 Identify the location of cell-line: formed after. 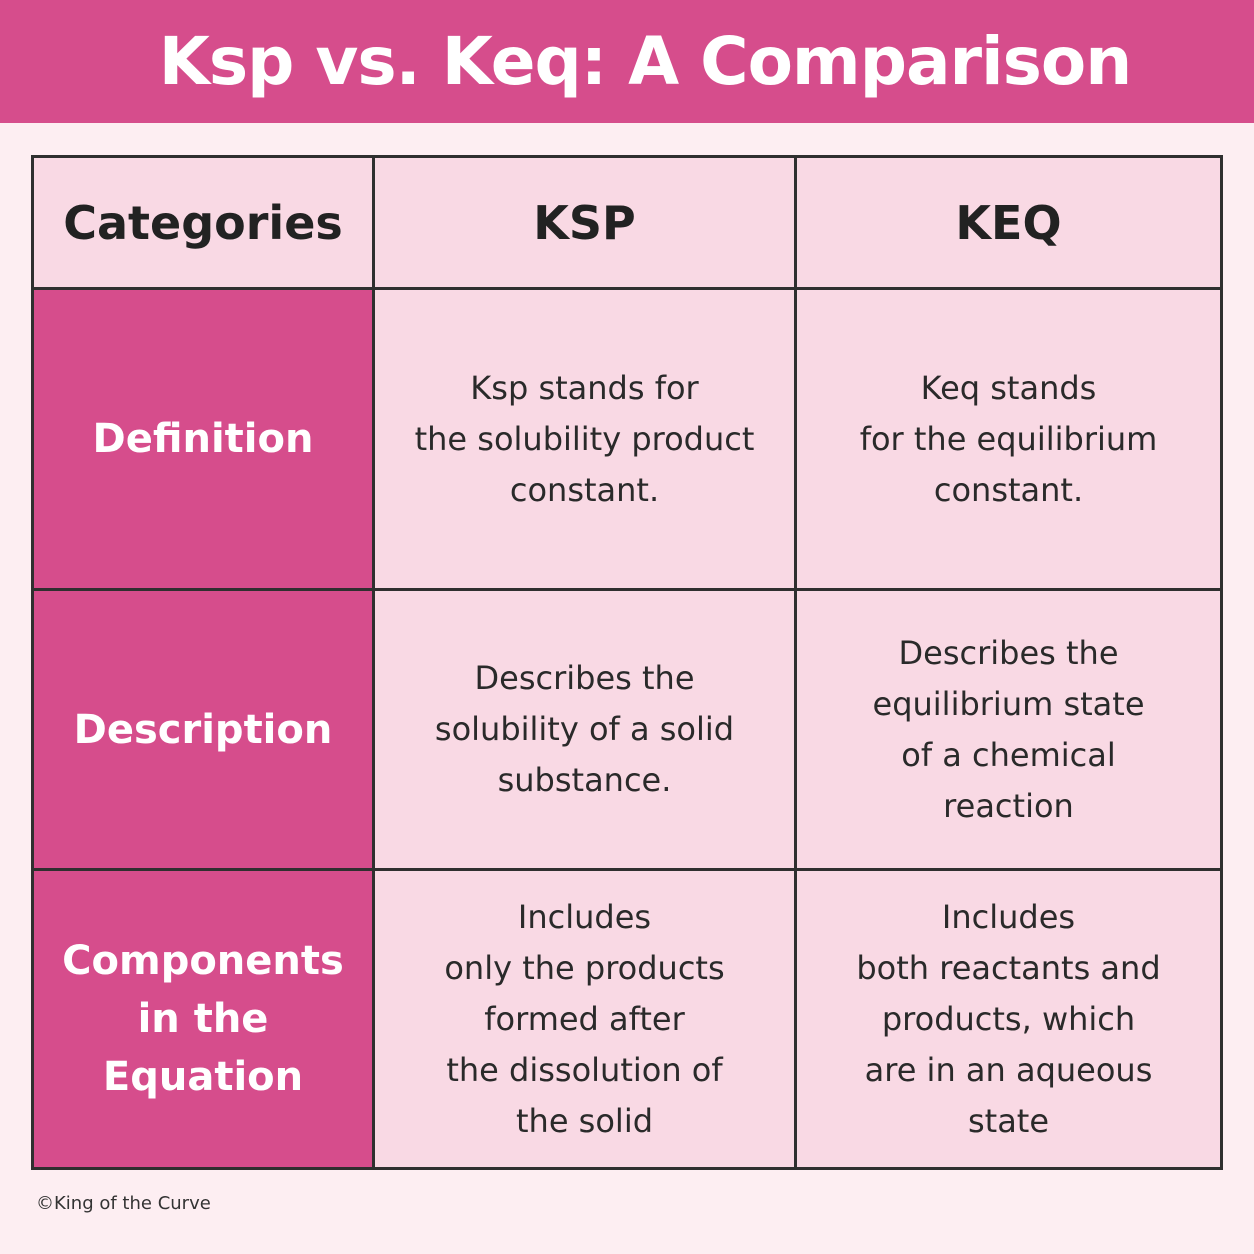
(584, 1018).